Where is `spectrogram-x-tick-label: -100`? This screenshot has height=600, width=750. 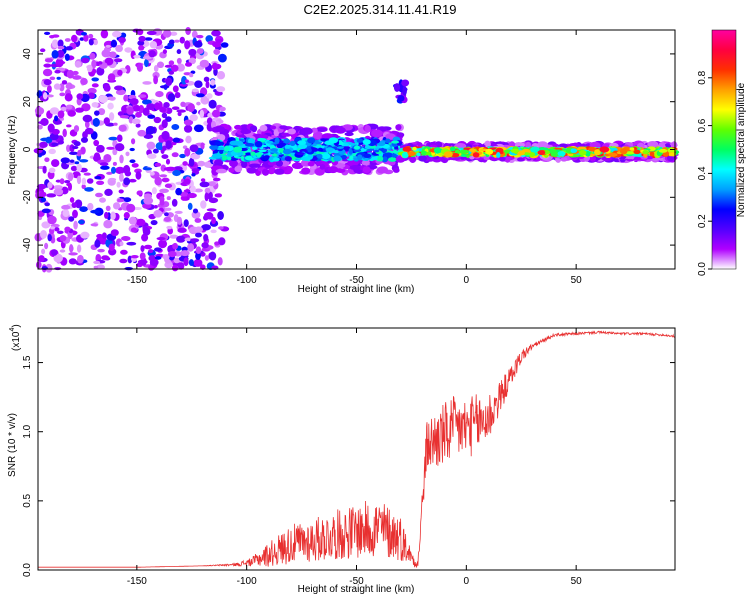
spectrogram-x-tick-label: -100 is located at coordinates (247, 280).